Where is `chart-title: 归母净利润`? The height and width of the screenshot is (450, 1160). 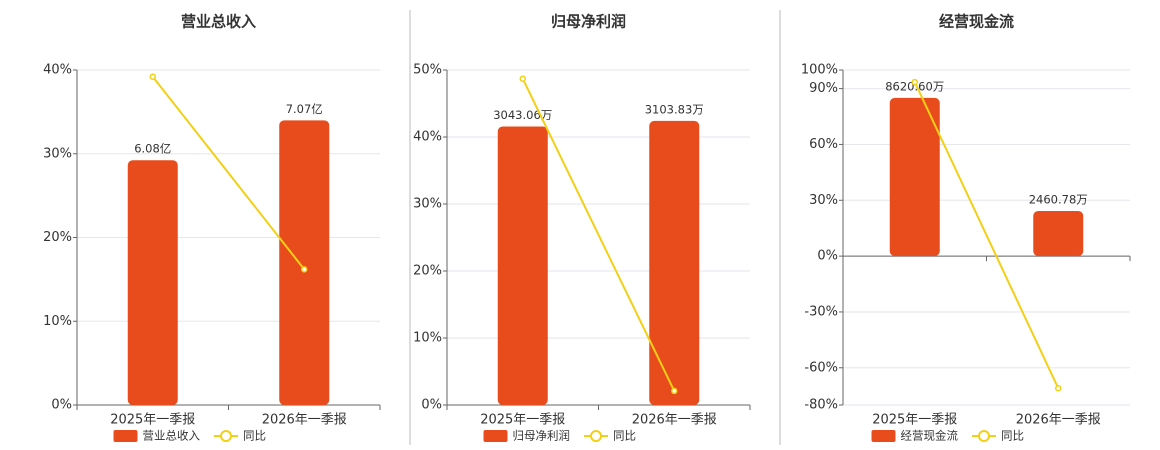
chart-title: 归母净利润 is located at coordinates (588, 22).